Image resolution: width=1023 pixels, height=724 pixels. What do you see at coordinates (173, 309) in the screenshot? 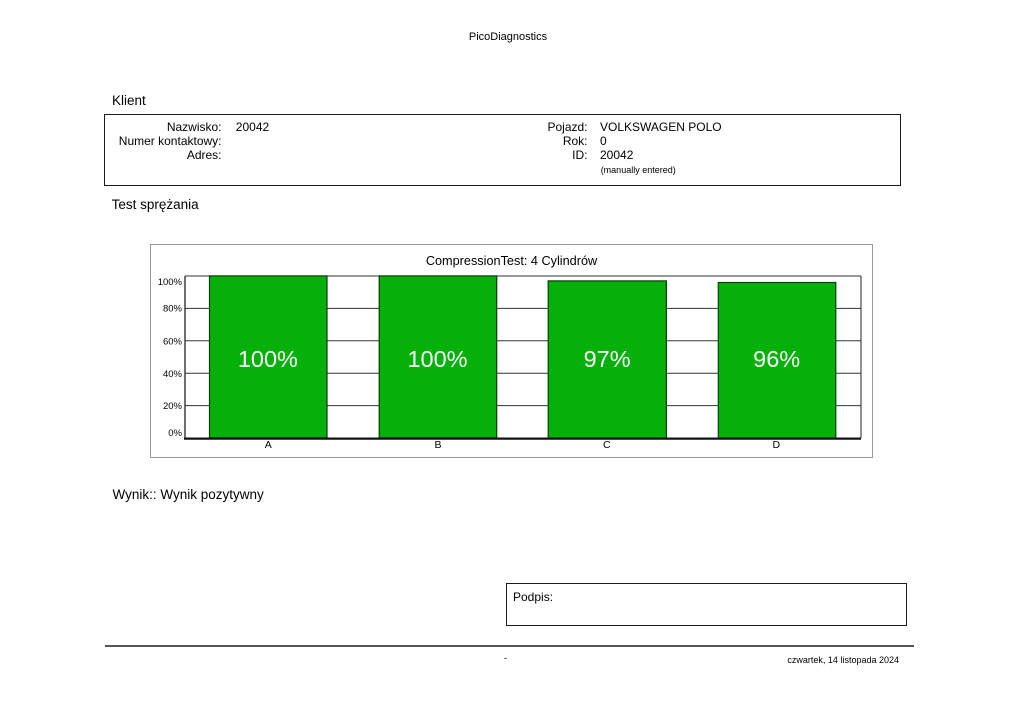
I see `svg-text: 80%` at bounding box center [173, 309].